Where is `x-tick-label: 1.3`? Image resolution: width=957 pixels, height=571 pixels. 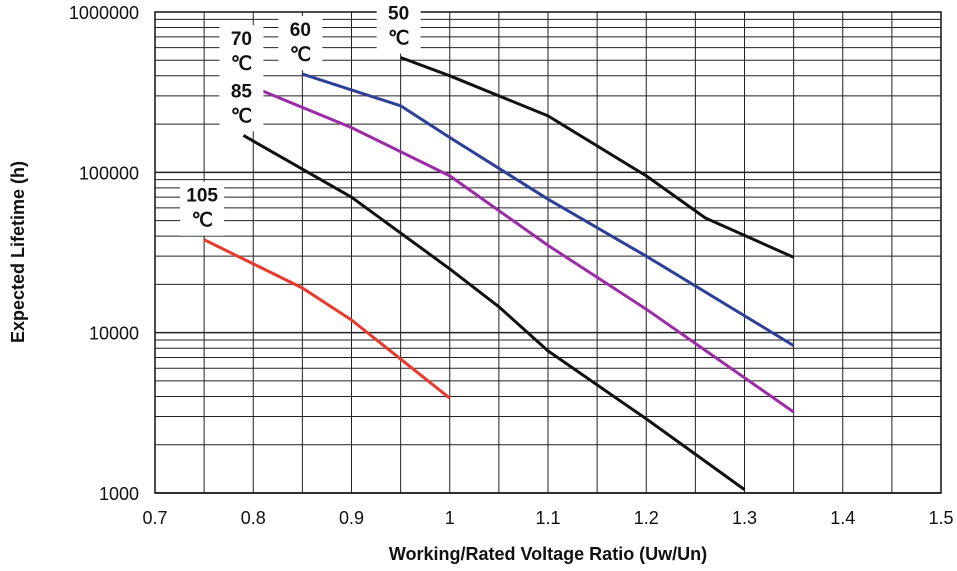
x-tick-label: 1.3 is located at coordinates (744, 518).